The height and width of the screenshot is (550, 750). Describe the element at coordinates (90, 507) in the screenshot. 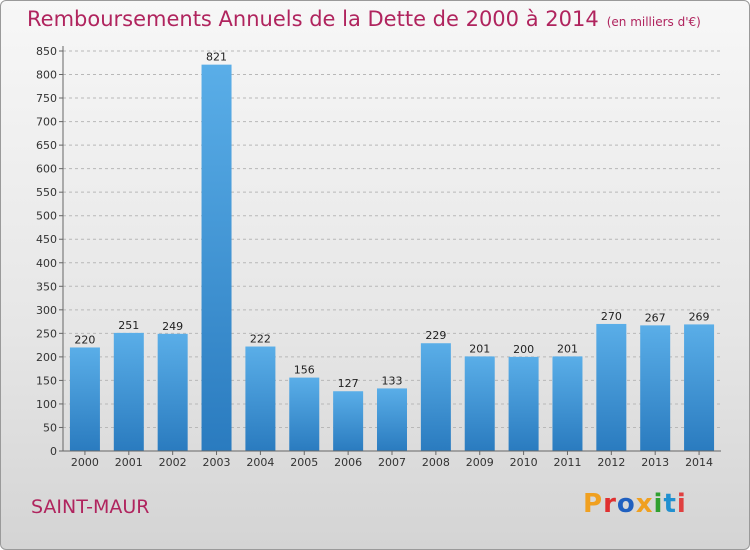

I see `commune-name: SAINT-MAUR` at that location.